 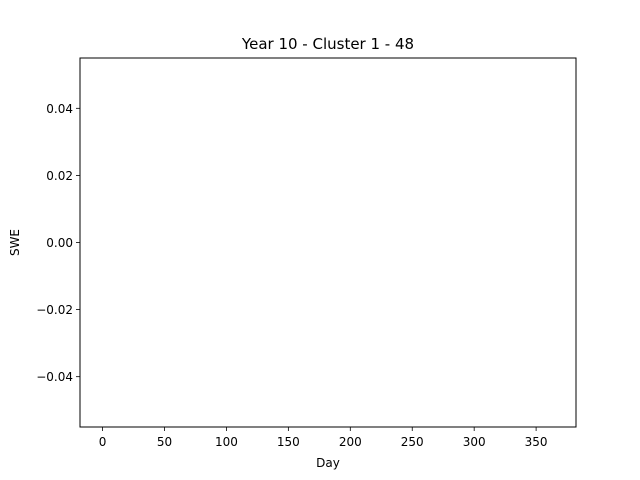 What do you see at coordinates (15, 242) in the screenshot?
I see `y-axis-label: SWE` at bounding box center [15, 242].